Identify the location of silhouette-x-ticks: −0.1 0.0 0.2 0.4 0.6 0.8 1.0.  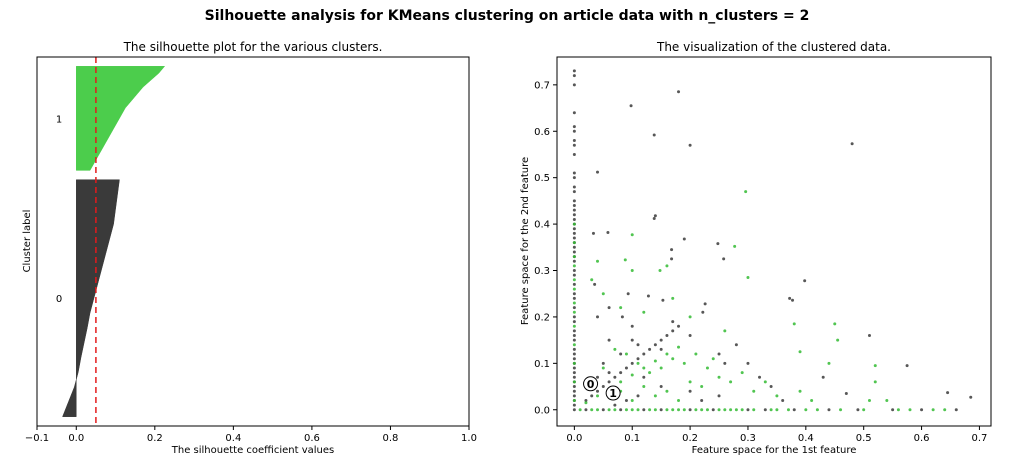
(251, 435).